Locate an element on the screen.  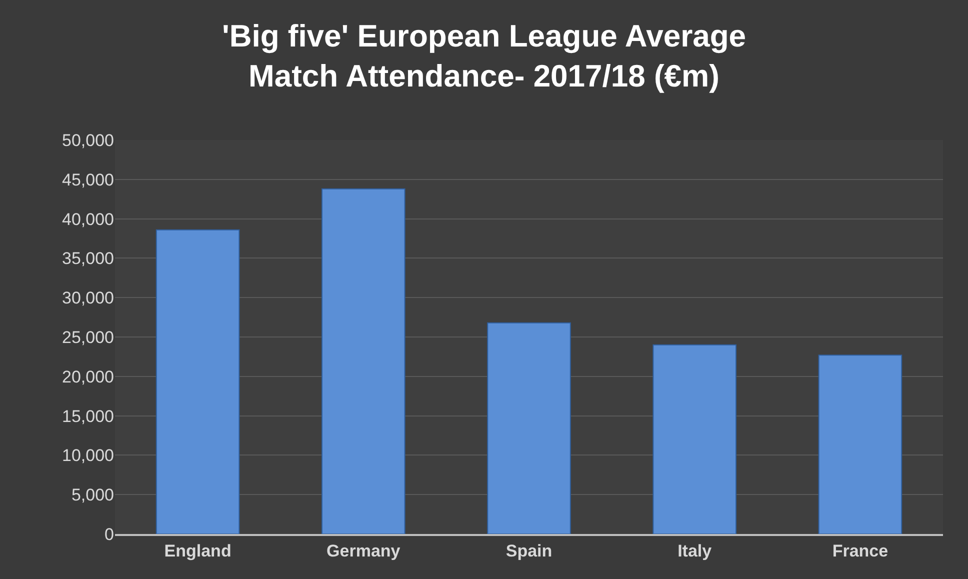
y-tick-label: 15,000 is located at coordinates (88, 416).